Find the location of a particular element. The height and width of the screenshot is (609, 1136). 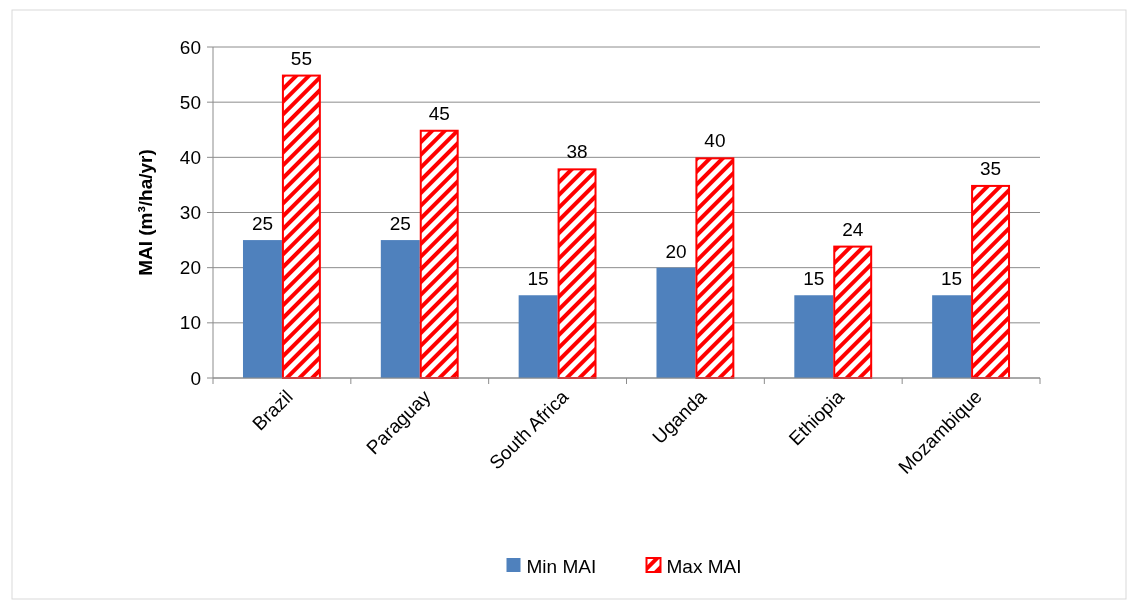

y-tick-label: 60 is located at coordinates (190, 47).